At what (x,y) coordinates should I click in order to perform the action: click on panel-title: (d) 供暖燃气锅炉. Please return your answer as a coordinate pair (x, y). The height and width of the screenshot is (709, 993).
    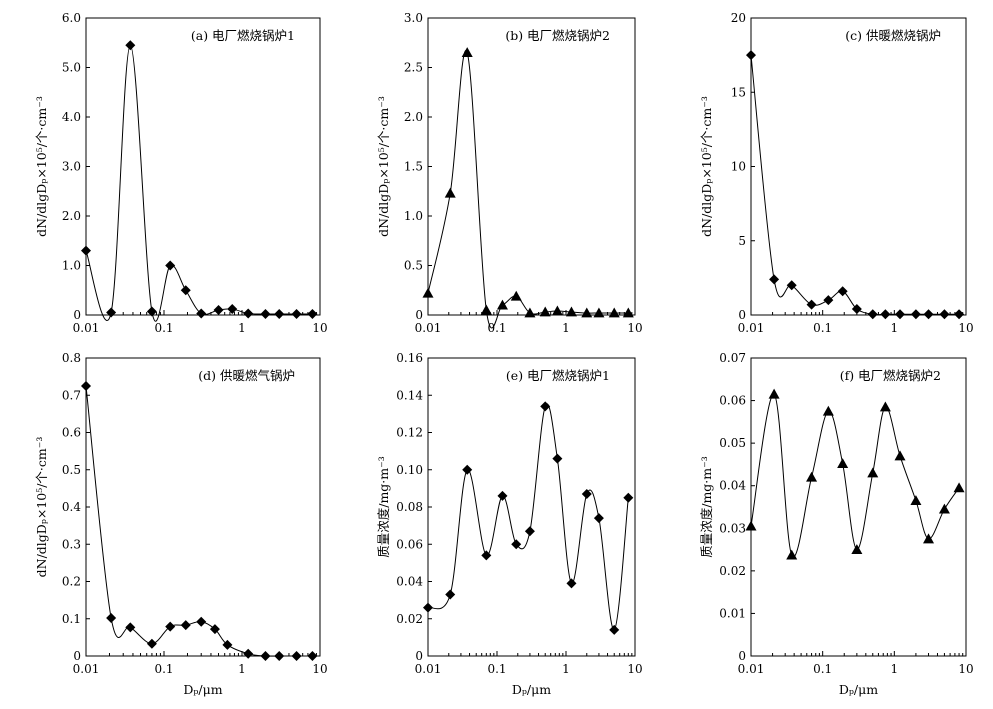
    Looking at the image, I should click on (246, 375).